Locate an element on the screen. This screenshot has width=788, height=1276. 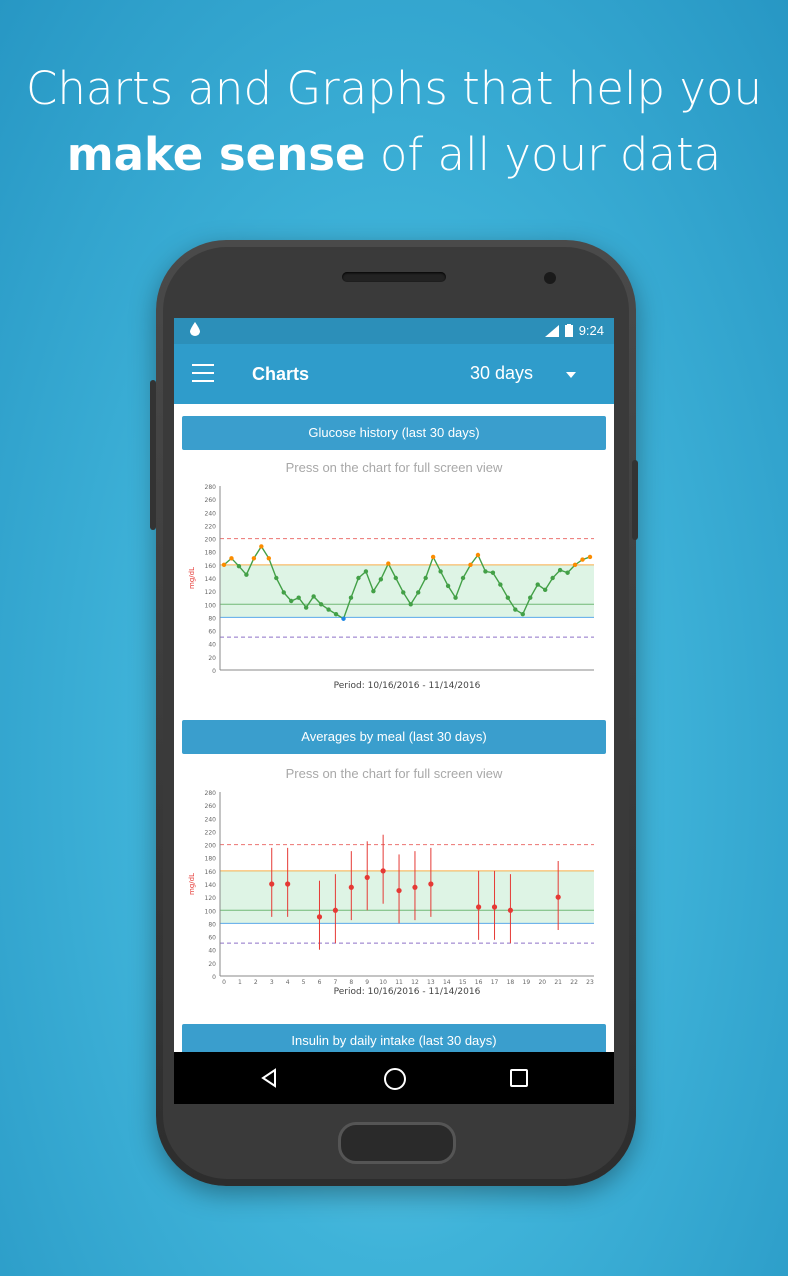
x-tick-label: 1 is located at coordinates (240, 982).